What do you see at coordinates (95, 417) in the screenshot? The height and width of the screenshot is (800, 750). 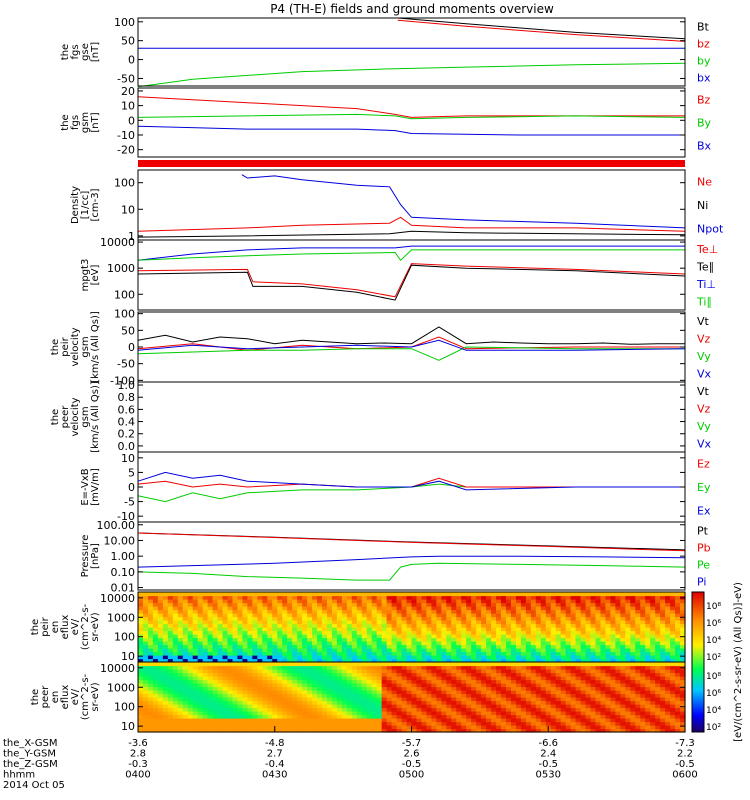 I see `y-axis-label: [km/s (All Qs)]` at bounding box center [95, 417].